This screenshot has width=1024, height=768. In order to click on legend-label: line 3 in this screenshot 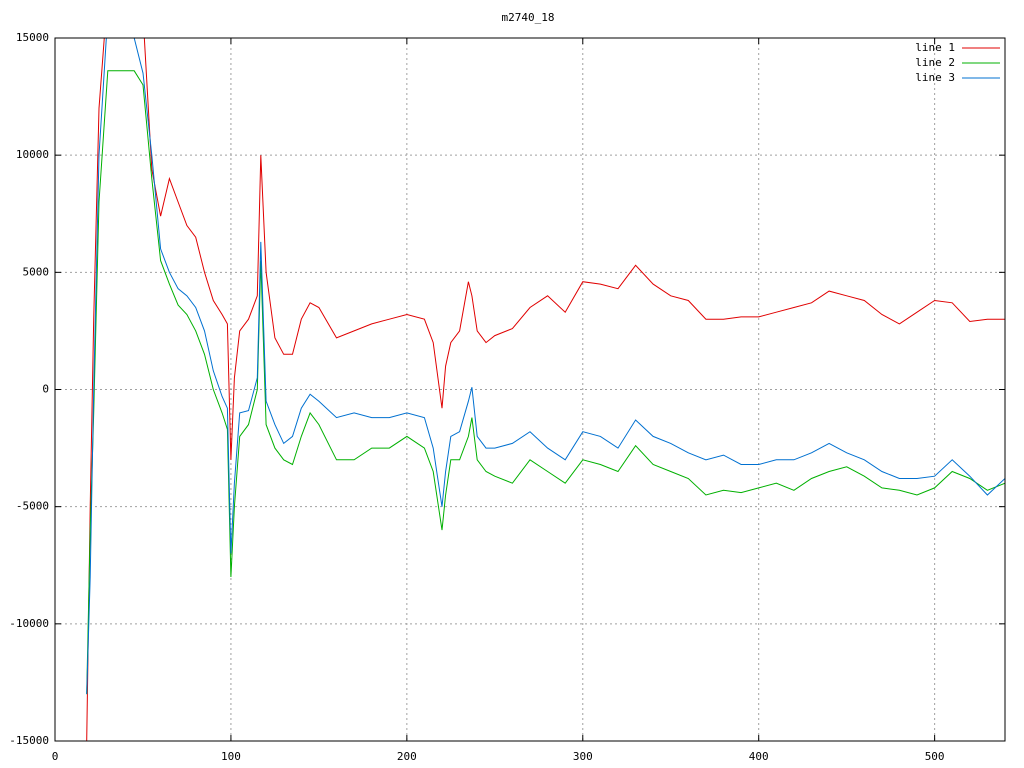, I will do `click(935, 77)`.